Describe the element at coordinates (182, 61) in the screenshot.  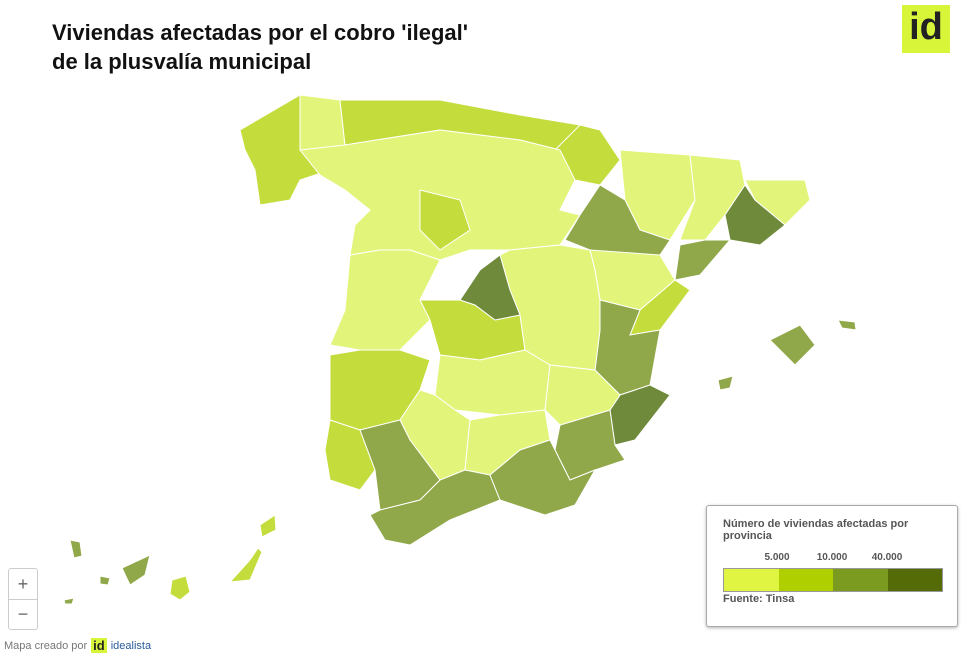
I see `title-line: de la plusvalía municipal` at that location.